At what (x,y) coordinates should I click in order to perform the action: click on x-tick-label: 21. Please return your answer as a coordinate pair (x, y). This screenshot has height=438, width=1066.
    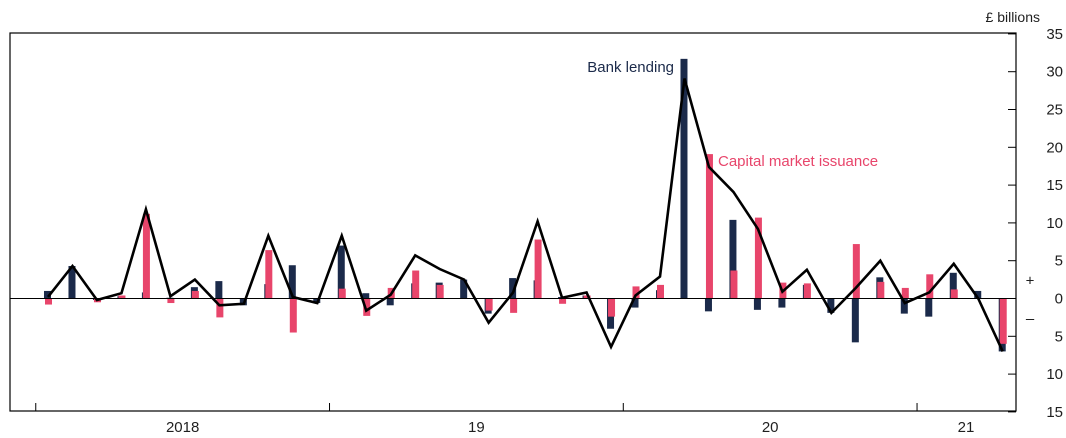
    Looking at the image, I should click on (966, 426).